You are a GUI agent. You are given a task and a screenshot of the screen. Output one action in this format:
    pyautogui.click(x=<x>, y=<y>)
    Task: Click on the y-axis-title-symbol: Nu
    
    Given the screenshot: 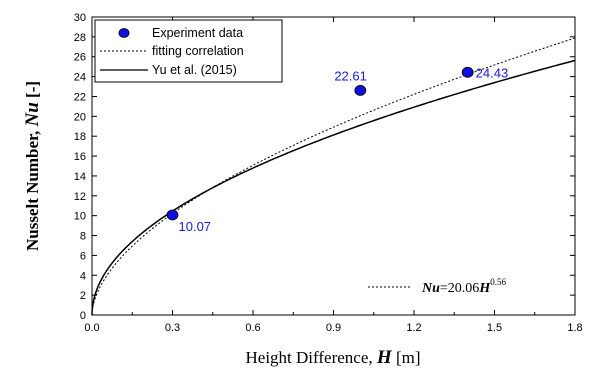 What is the action you would take?
    pyautogui.click(x=32, y=114)
    